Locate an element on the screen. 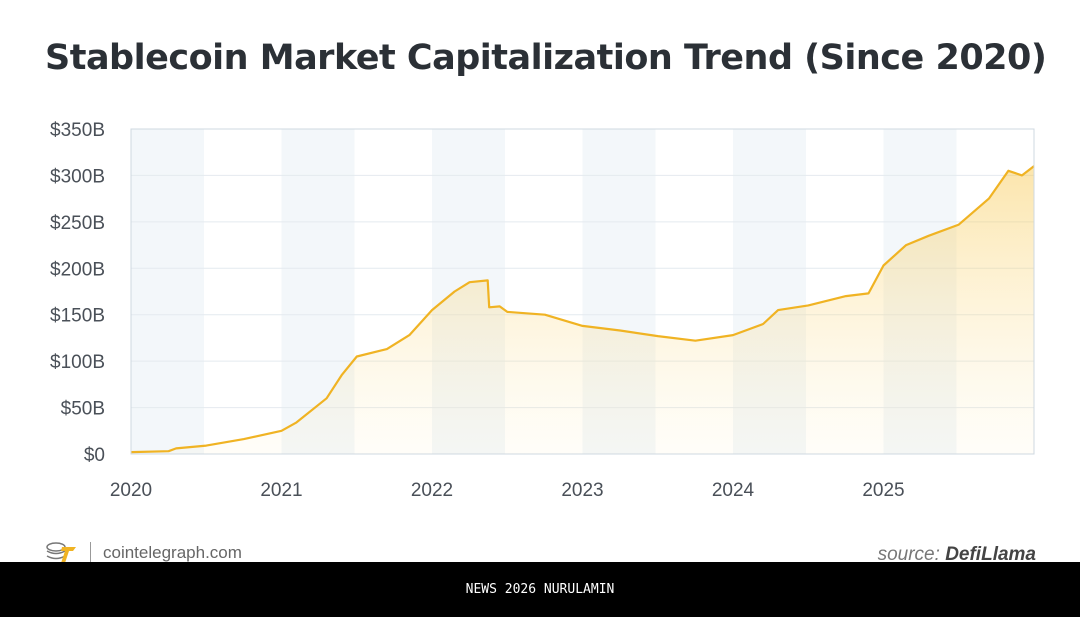 This screenshot has width=1080, height=617. footer-brand: cointelegraph.com is located at coordinates (143, 553).